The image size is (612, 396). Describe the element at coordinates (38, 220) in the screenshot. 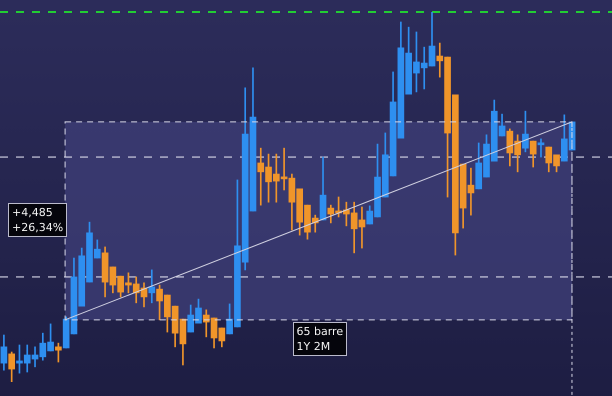

I see `annotation: +4,485 +26,34%` at that location.